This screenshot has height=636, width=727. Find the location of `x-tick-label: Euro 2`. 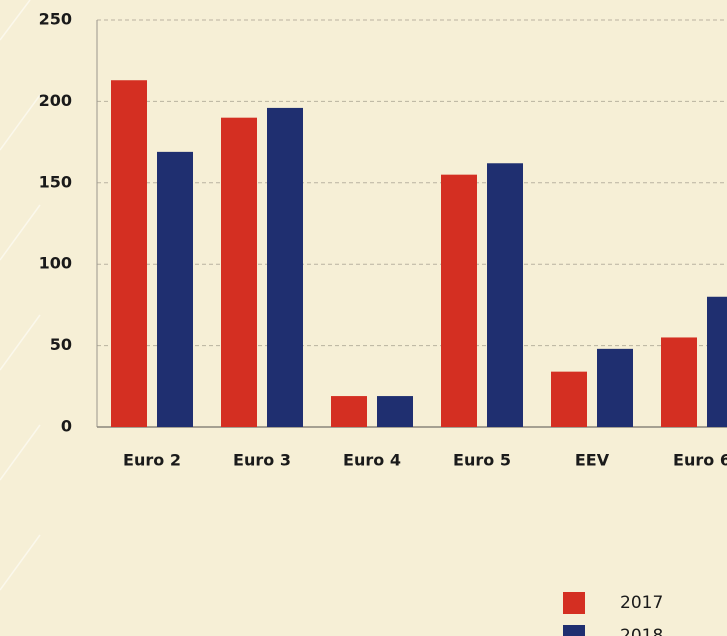

x-tick-label: Euro 2 is located at coordinates (152, 460).